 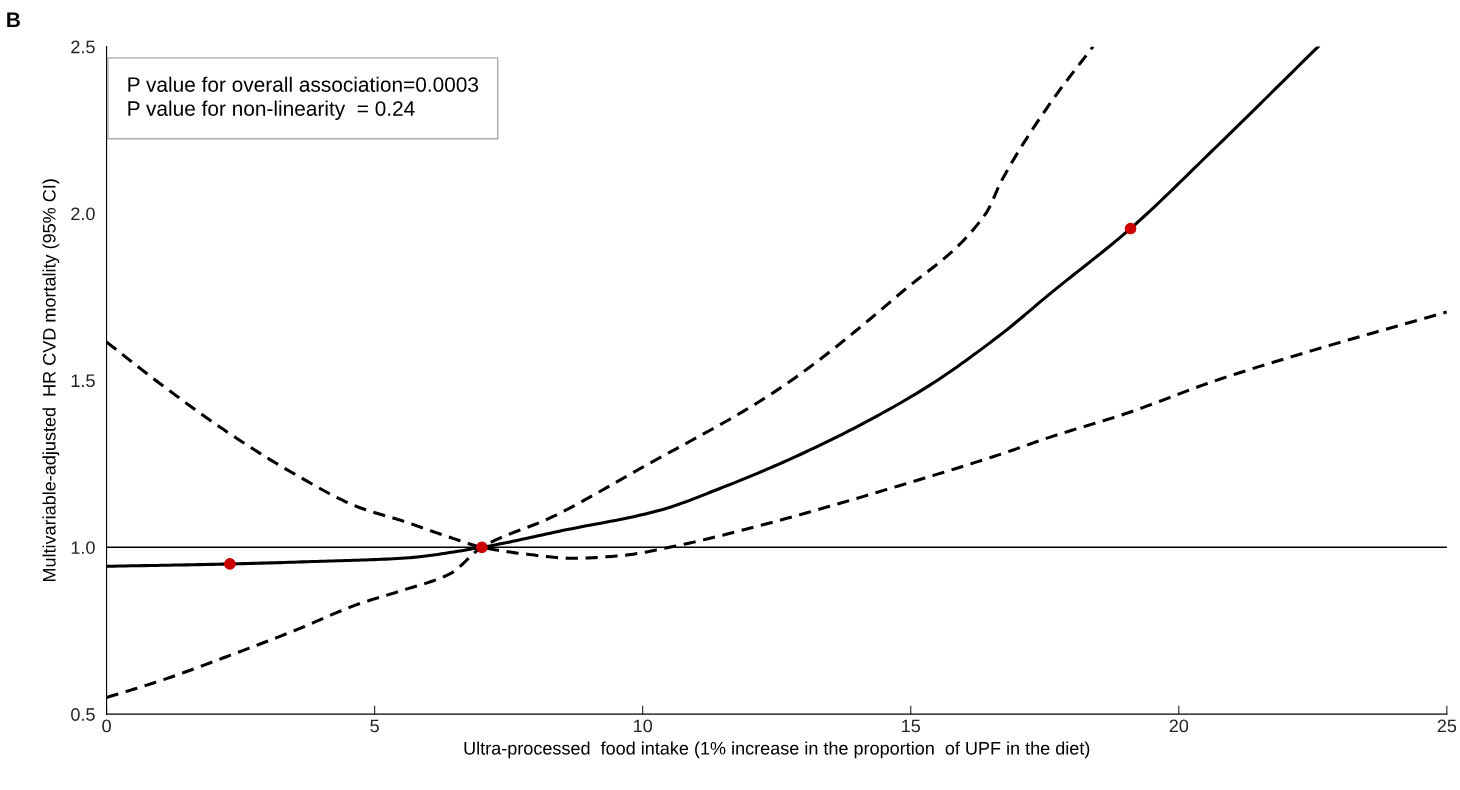 What do you see at coordinates (303, 98) in the screenshot?
I see `annotation: P value for overall association=0.0003 P value for non-linearity = 0.24` at bounding box center [303, 98].